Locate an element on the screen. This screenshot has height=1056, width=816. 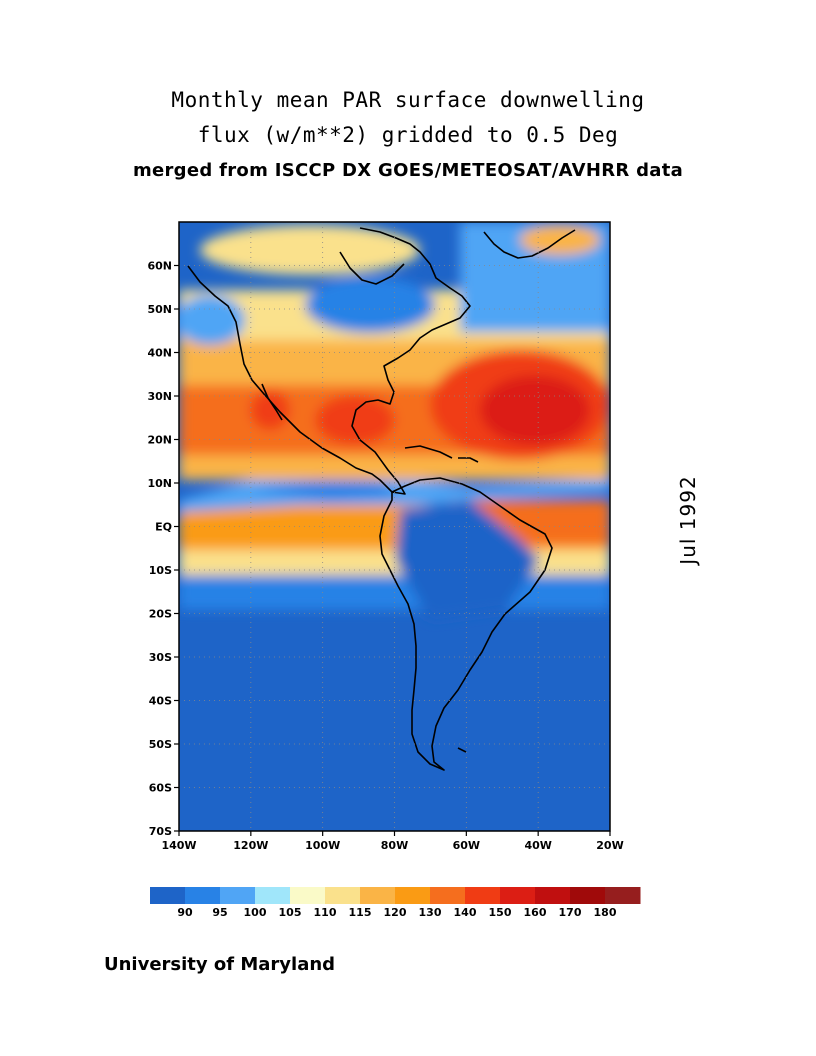
coast-greenland is located at coordinates (529, 244).